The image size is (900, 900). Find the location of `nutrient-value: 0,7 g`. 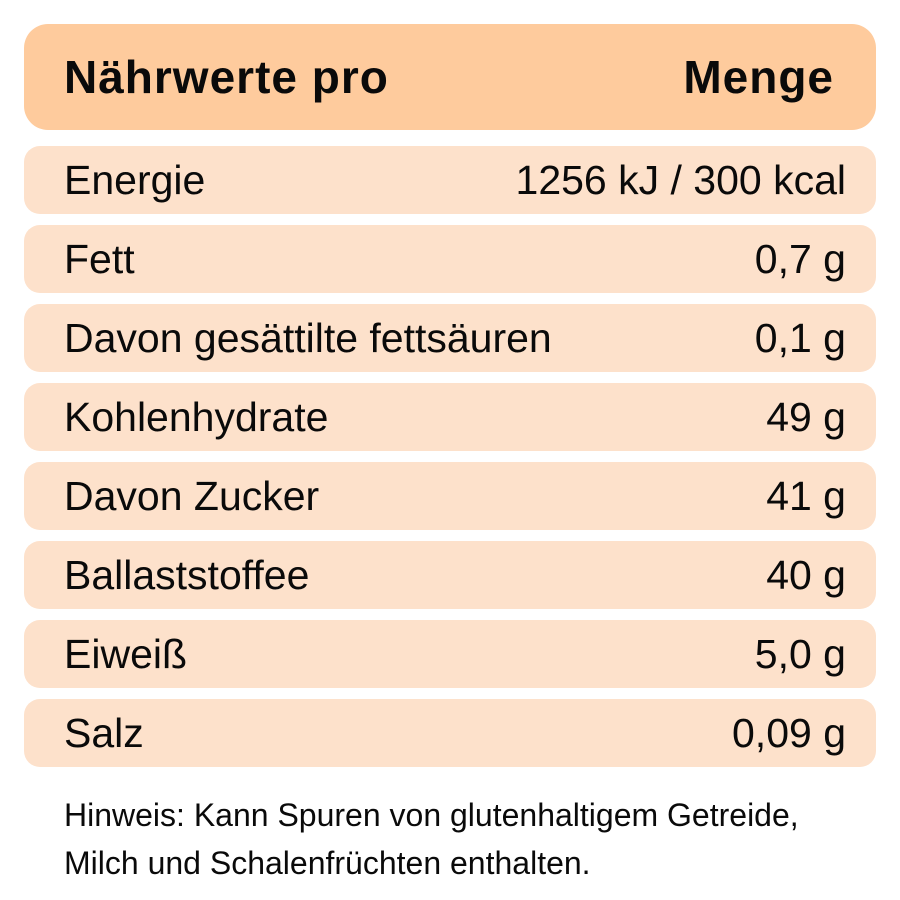

nutrient-value: 0,7 g is located at coordinates (800, 258).